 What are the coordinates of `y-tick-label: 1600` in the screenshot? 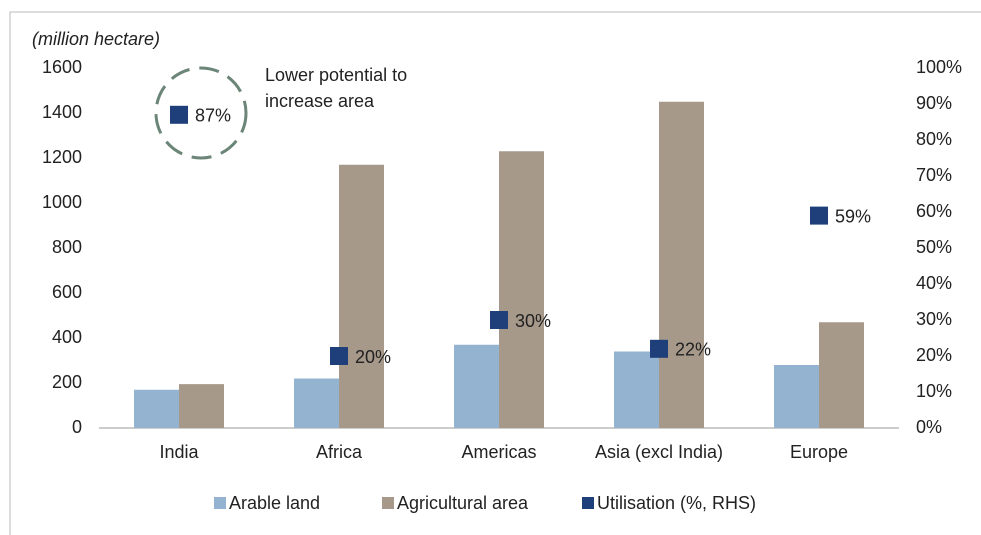 It's located at (62, 67).